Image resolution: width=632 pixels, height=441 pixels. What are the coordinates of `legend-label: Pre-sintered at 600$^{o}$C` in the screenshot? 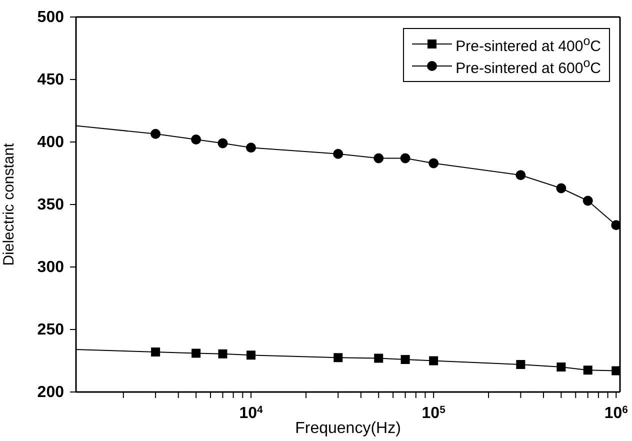 It's located at (528, 66).